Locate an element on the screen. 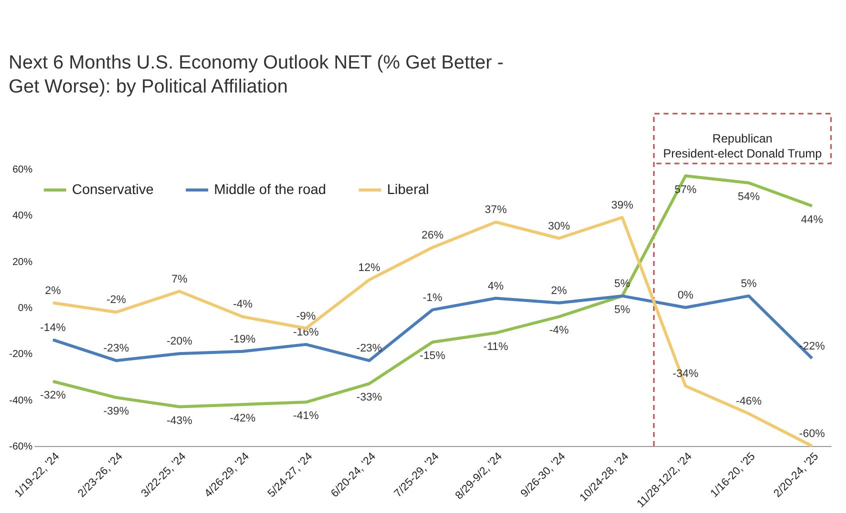 This screenshot has width=846, height=513. data-label: 0% is located at coordinates (686, 296).